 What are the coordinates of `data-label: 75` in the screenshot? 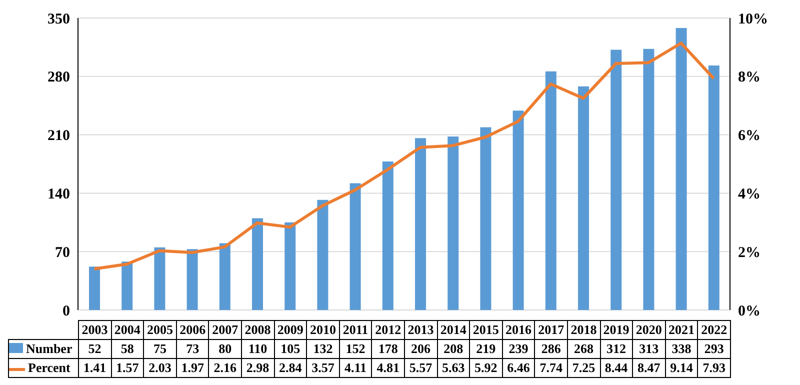 It's located at (160, 349).